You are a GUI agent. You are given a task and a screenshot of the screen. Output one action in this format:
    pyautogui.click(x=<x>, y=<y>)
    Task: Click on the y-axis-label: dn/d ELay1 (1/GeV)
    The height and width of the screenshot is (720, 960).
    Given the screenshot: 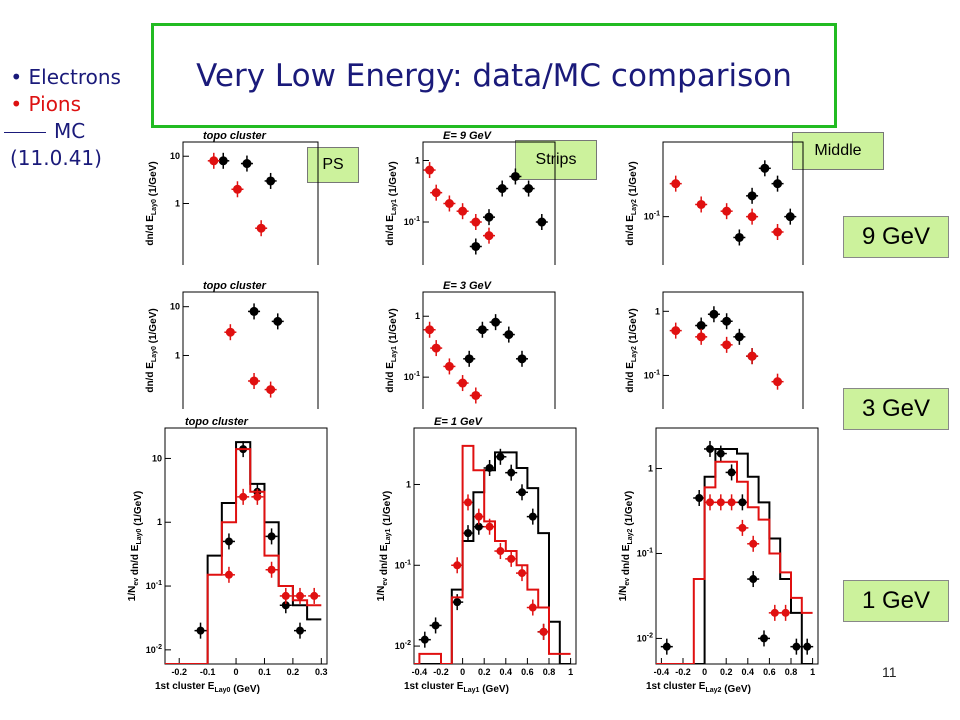 What is the action you would take?
    pyautogui.click(x=392, y=203)
    